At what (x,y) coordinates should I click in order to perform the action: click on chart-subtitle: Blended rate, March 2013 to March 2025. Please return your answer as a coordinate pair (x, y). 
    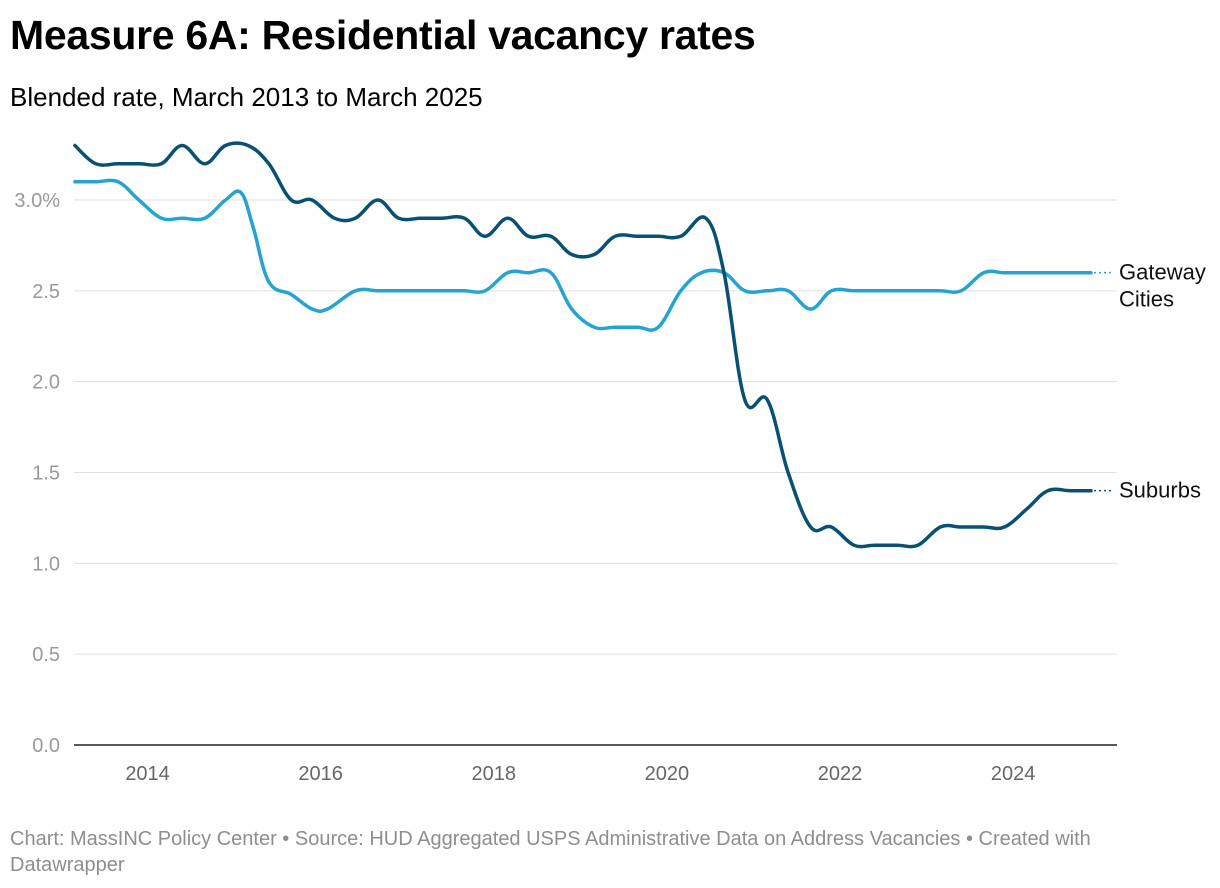
    Looking at the image, I should click on (246, 97).